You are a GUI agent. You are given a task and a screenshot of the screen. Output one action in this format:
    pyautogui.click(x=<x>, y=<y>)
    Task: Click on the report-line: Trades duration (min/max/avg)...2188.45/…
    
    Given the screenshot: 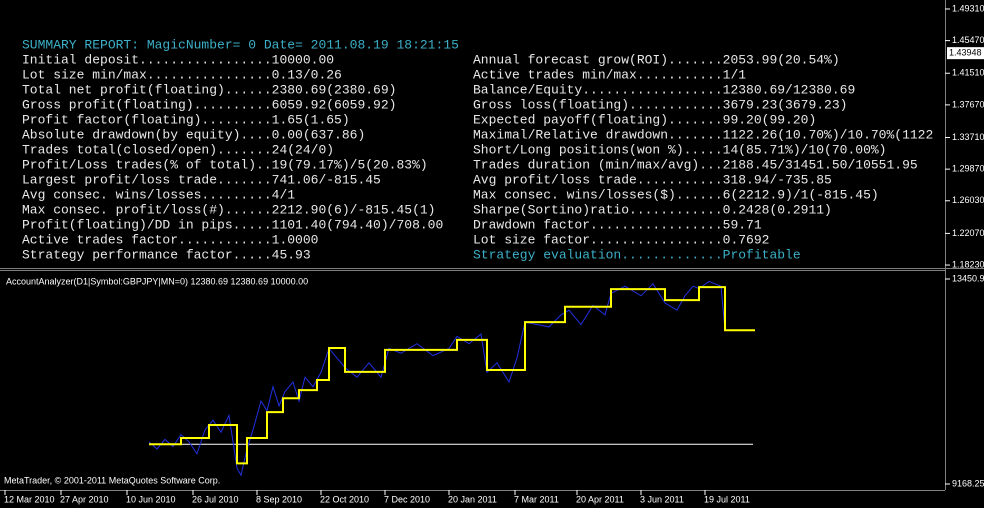 What is the action you would take?
    pyautogui.click(x=695, y=164)
    